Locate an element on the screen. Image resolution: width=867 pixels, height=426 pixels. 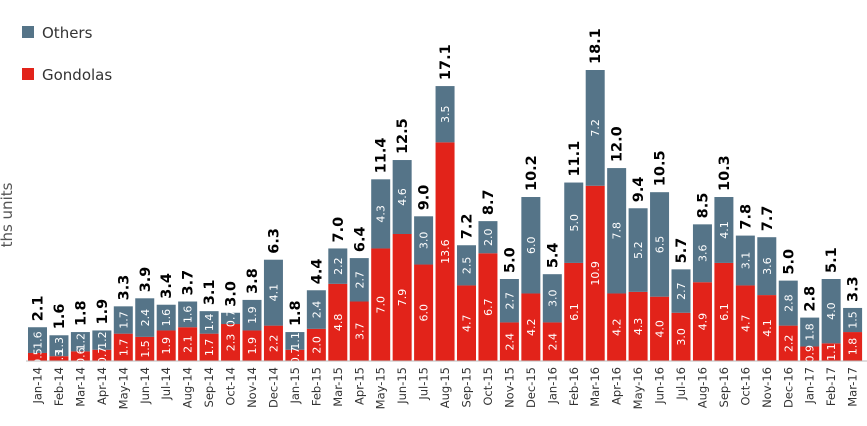
bar-label-others: 0.7 is located at coordinates (231, 319).